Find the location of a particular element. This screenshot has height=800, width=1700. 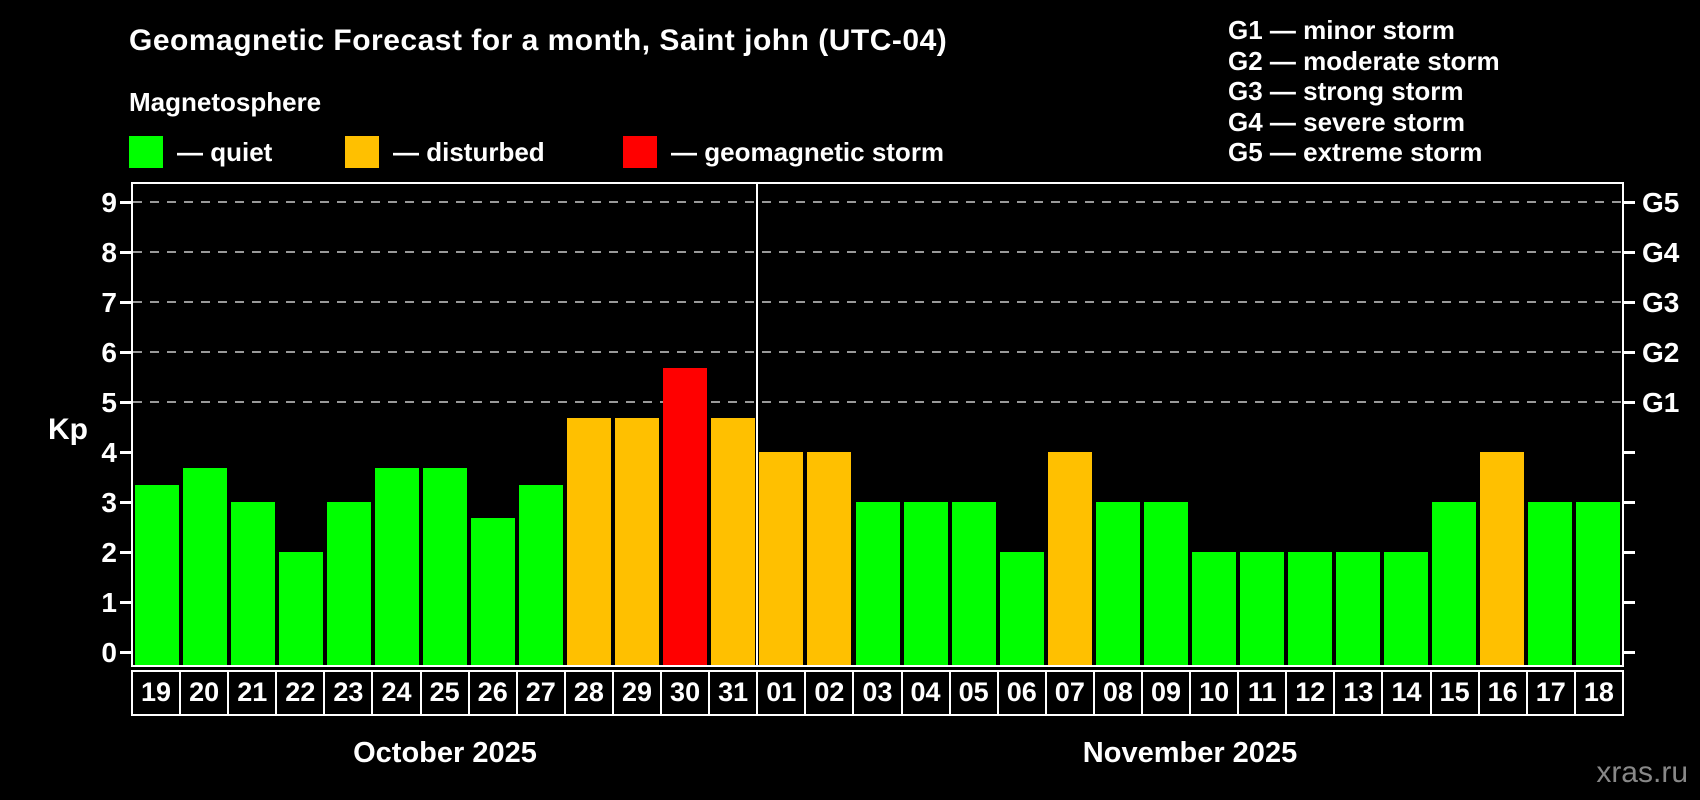

y-axis-label-6: 6 is located at coordinates (109, 352).